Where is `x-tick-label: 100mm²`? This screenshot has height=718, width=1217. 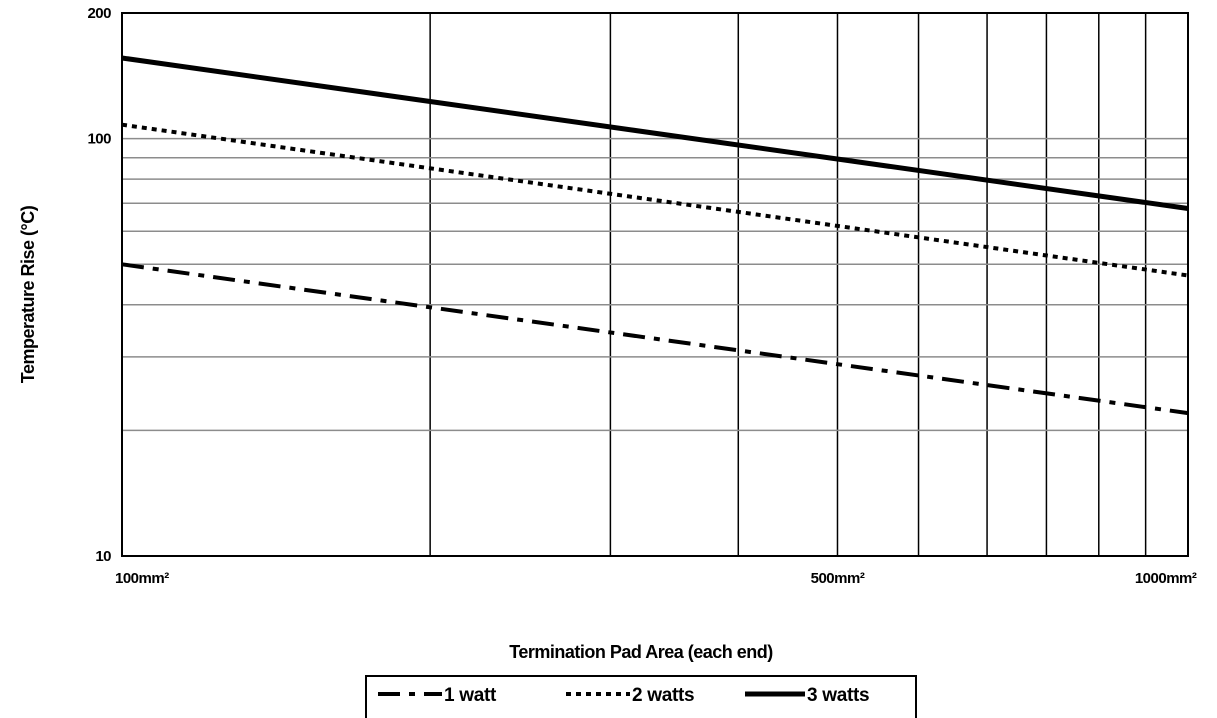 x-tick-label: 100mm² is located at coordinates (142, 578).